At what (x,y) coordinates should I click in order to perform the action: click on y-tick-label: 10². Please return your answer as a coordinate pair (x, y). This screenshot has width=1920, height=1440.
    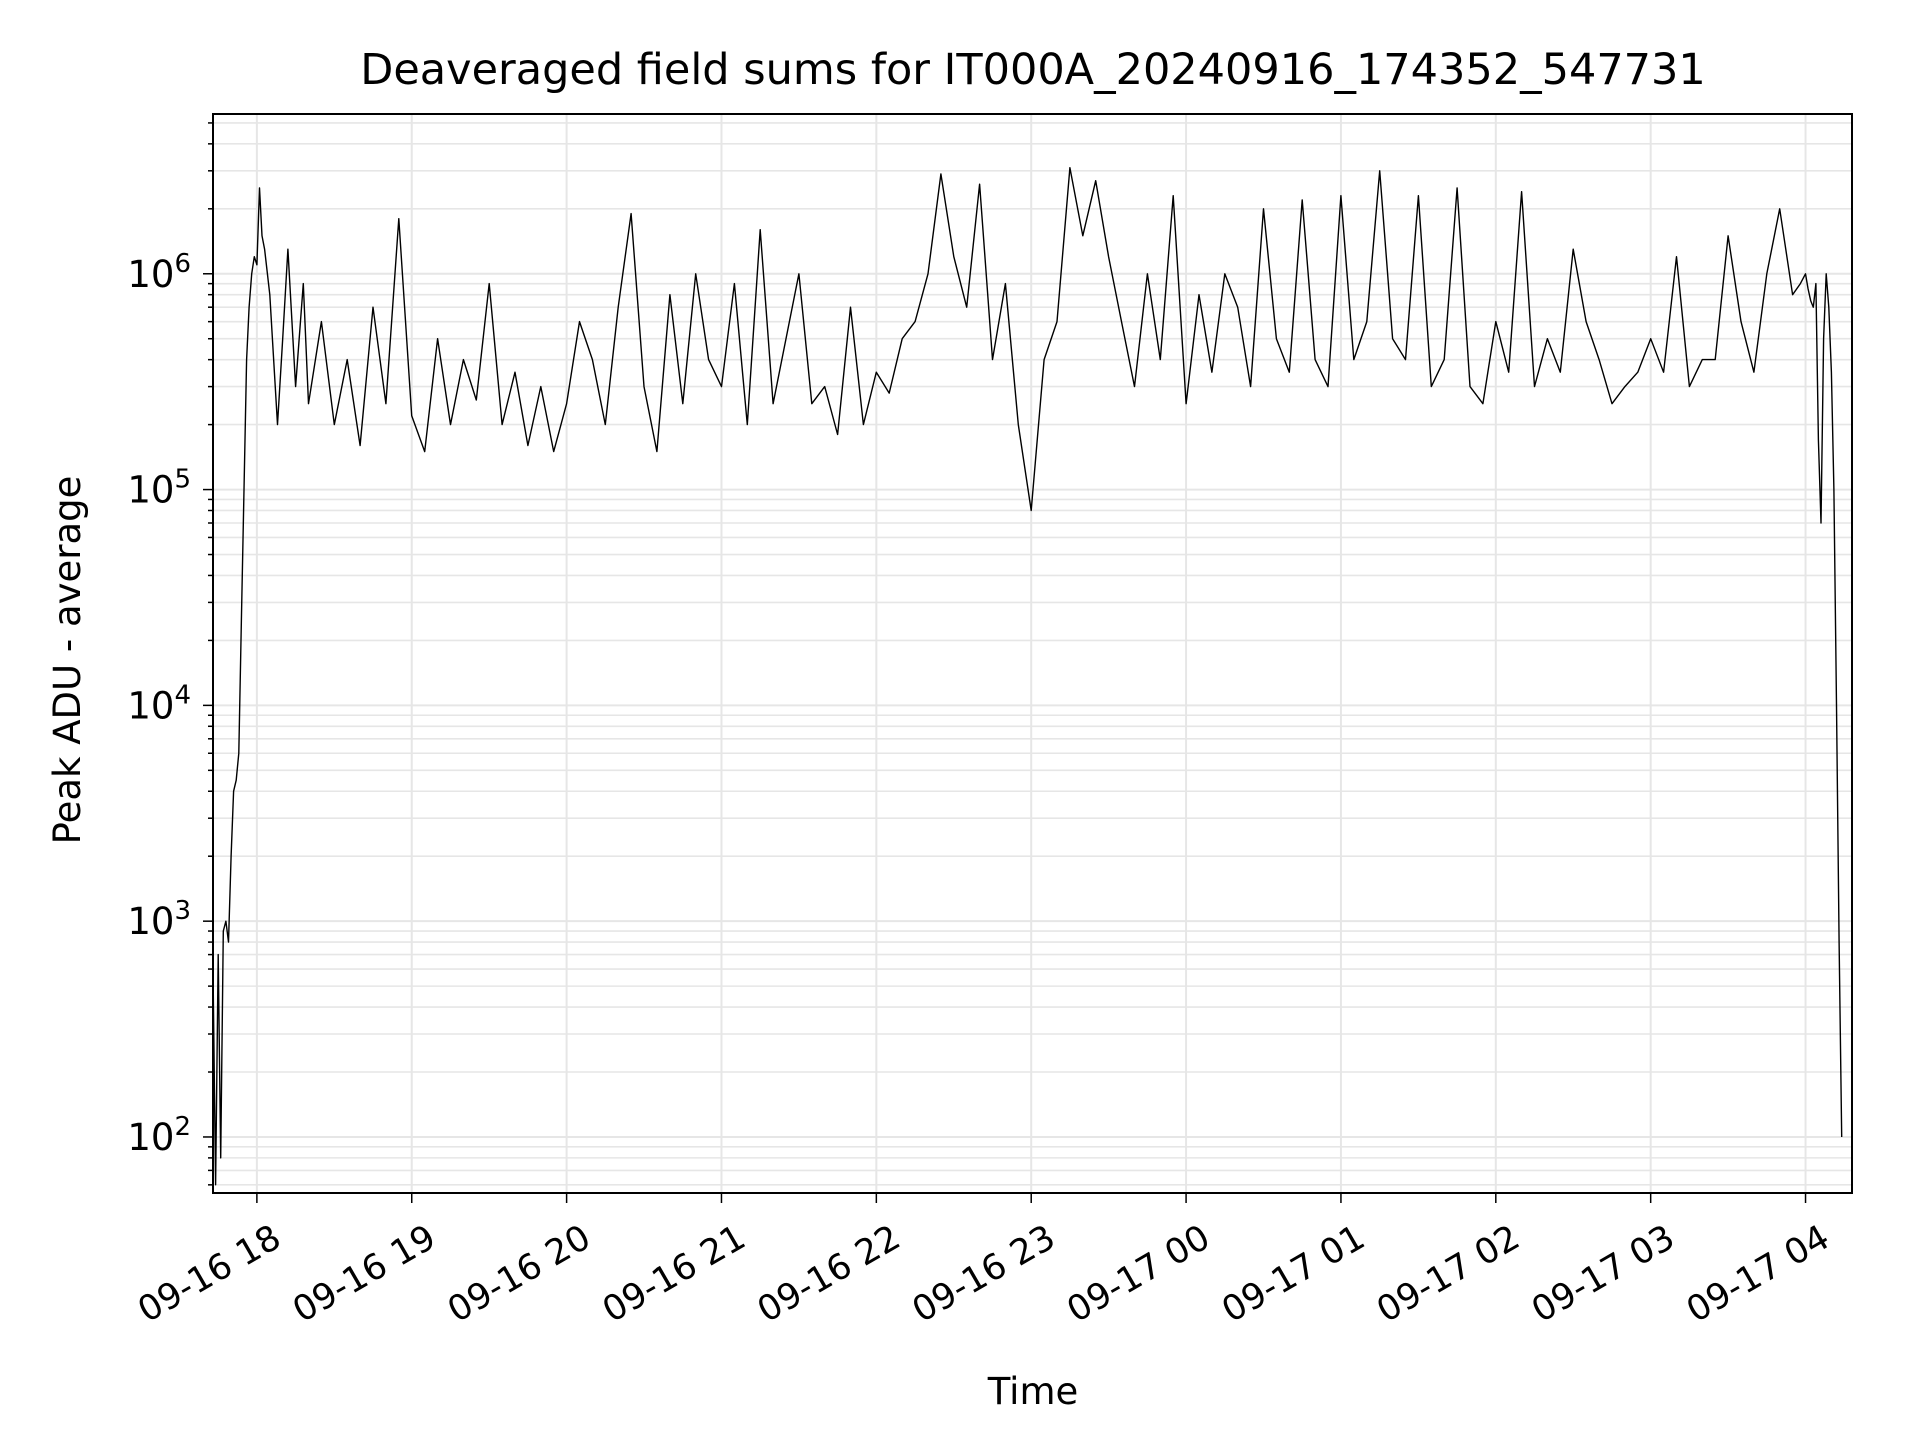
    Looking at the image, I should click on (159, 1135).